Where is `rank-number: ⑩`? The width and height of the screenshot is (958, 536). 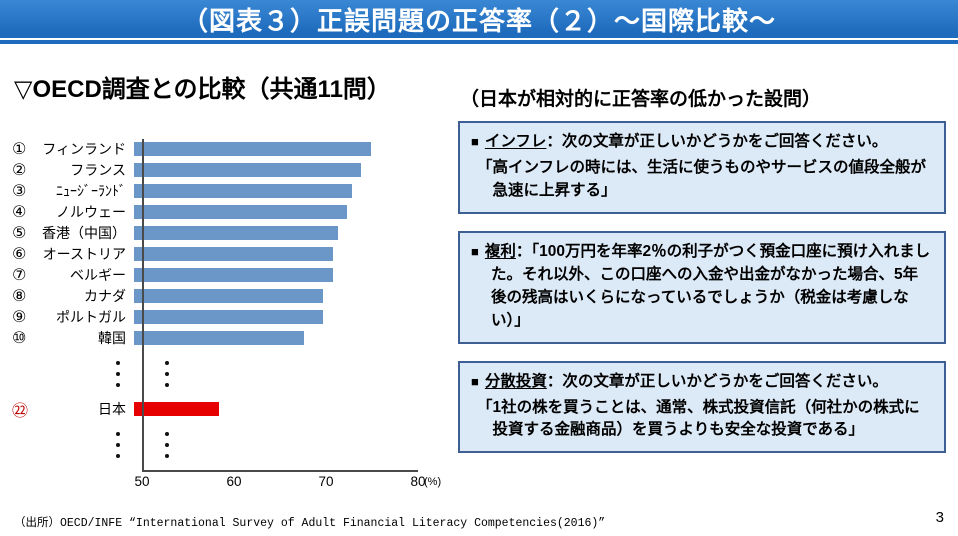 rank-number: ⑩ is located at coordinates (19, 339).